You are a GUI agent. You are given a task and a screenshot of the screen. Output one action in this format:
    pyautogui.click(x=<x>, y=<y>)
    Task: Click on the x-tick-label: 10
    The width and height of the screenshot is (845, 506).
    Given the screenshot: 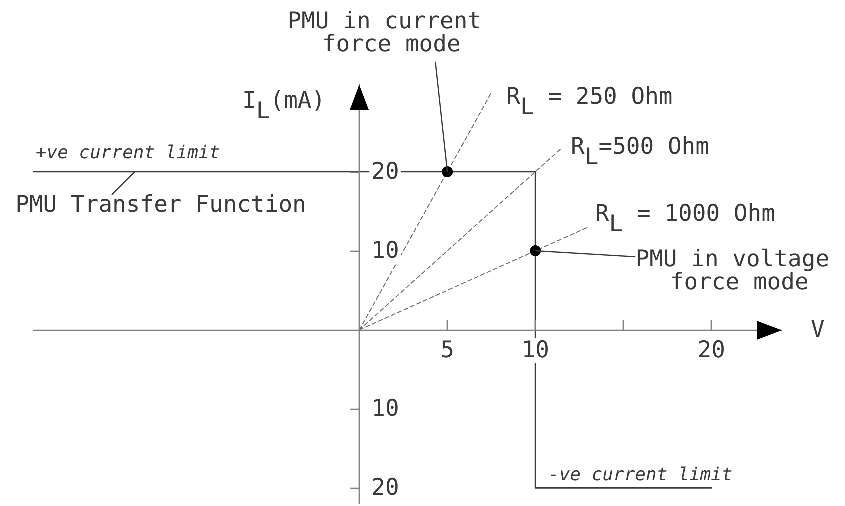 What is the action you would take?
    pyautogui.click(x=536, y=351)
    